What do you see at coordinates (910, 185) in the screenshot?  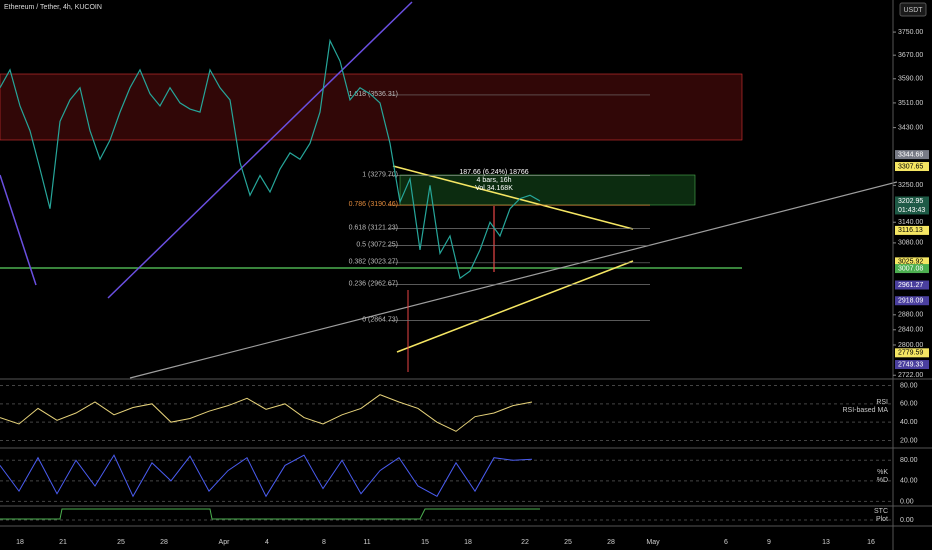 I see `price-tick-label: 3250.00` at bounding box center [910, 185].